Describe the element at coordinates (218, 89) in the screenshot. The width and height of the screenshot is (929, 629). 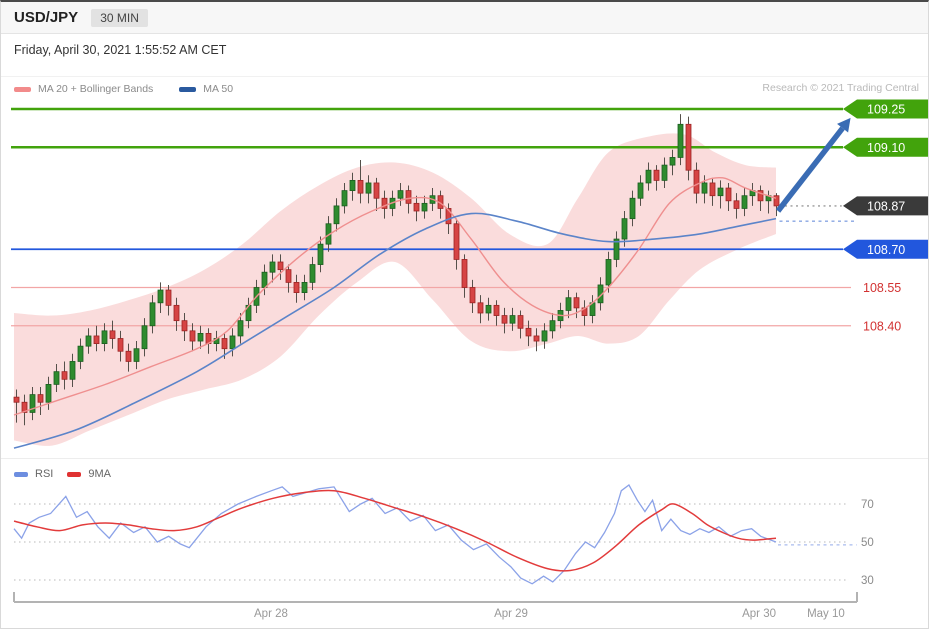
I see `ma50-label: MA 50` at that location.